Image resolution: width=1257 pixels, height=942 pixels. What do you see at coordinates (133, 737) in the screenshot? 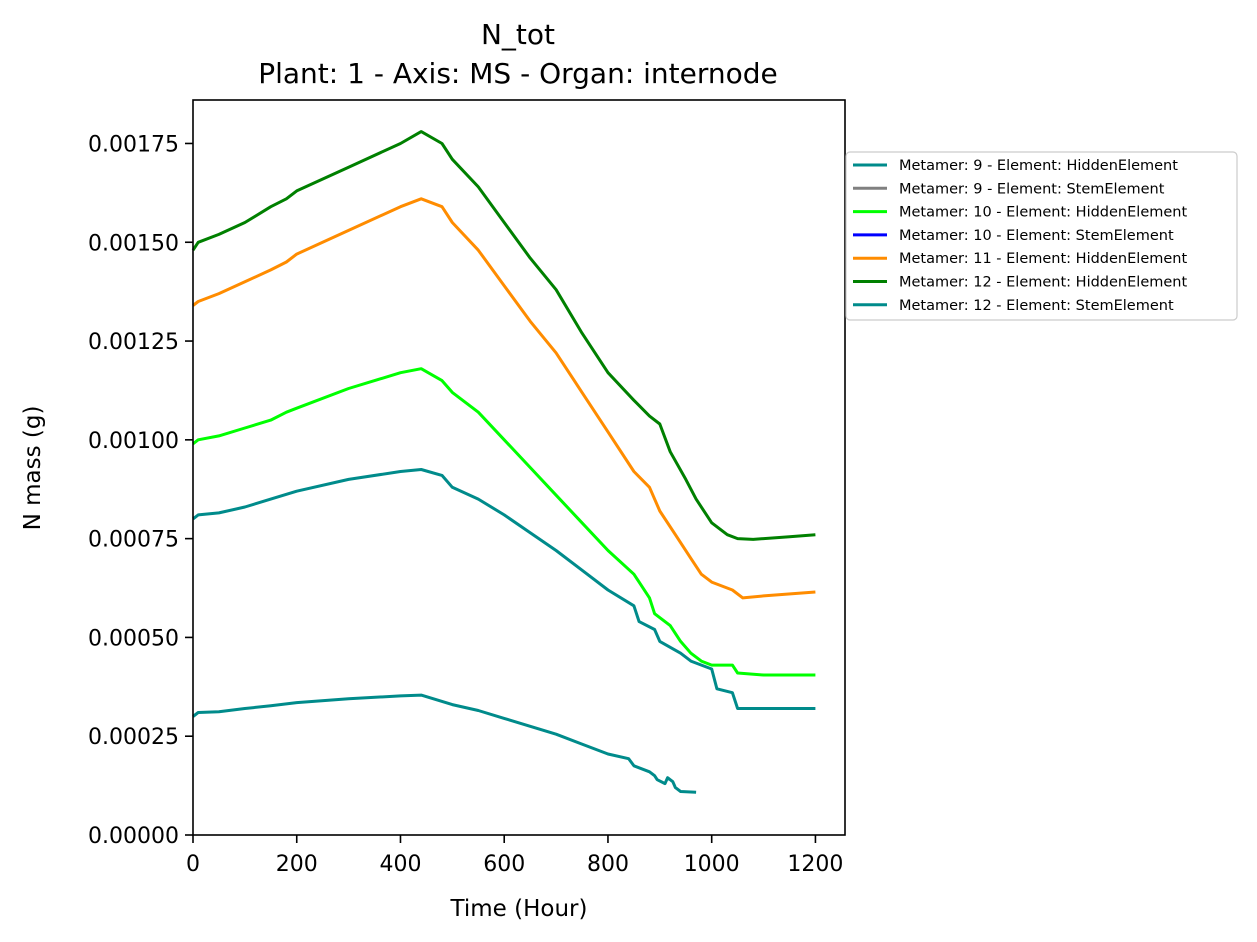
I see `y-tick-label: 0.00025` at bounding box center [133, 737].